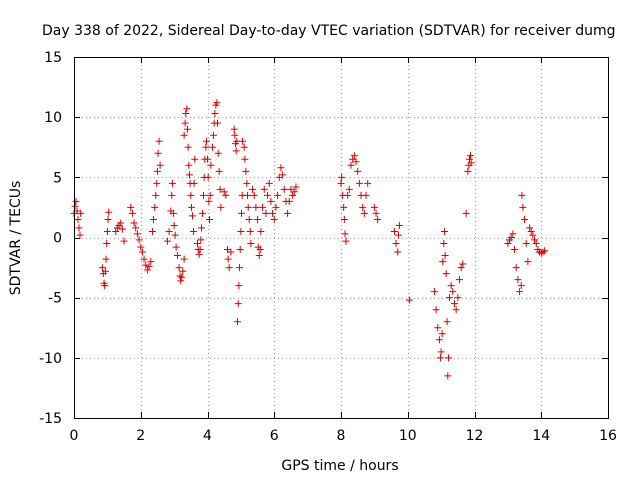 The image size is (640, 480). I want to click on y-tick-label: -5, so click(55, 299).